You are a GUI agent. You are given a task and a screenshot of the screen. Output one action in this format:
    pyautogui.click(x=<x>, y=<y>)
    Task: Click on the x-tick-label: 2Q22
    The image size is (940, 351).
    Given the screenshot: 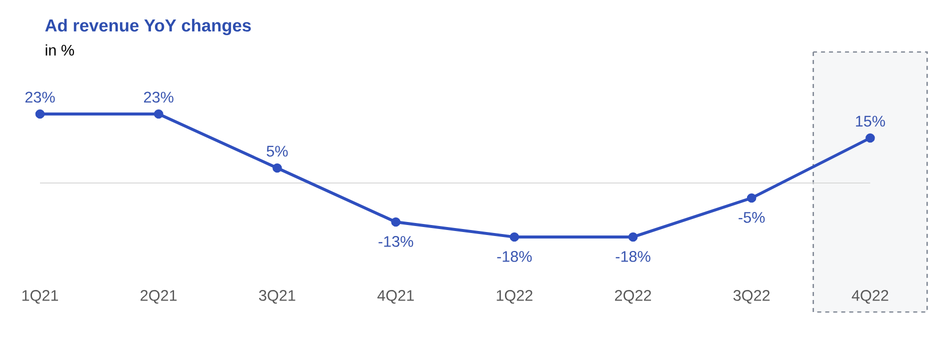 What is the action you would take?
    pyautogui.click(x=633, y=297)
    